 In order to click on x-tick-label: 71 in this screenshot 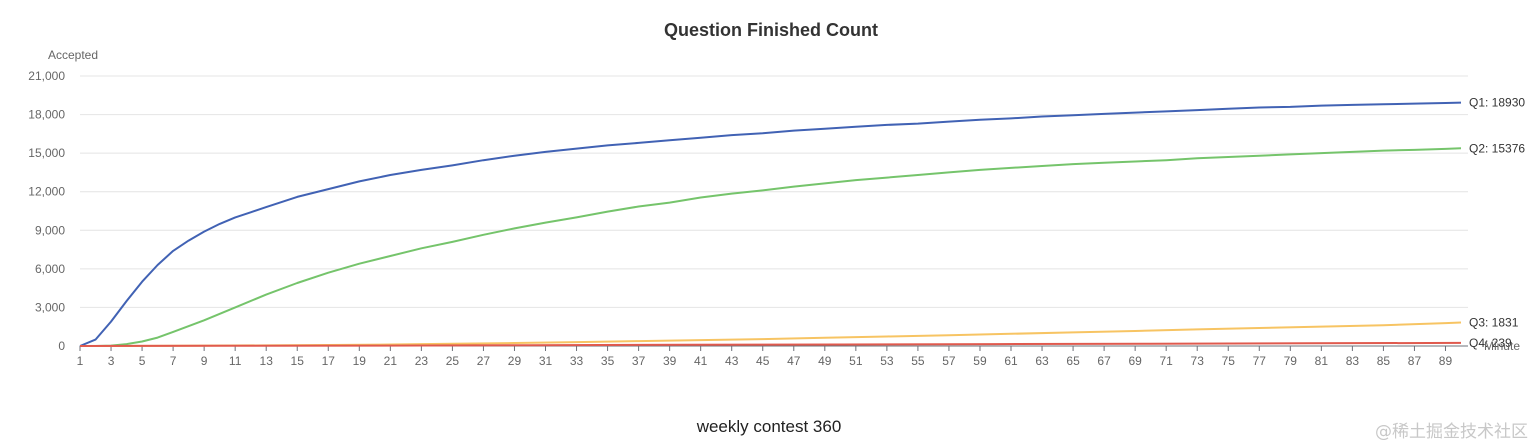, I will do `click(1167, 361)`.